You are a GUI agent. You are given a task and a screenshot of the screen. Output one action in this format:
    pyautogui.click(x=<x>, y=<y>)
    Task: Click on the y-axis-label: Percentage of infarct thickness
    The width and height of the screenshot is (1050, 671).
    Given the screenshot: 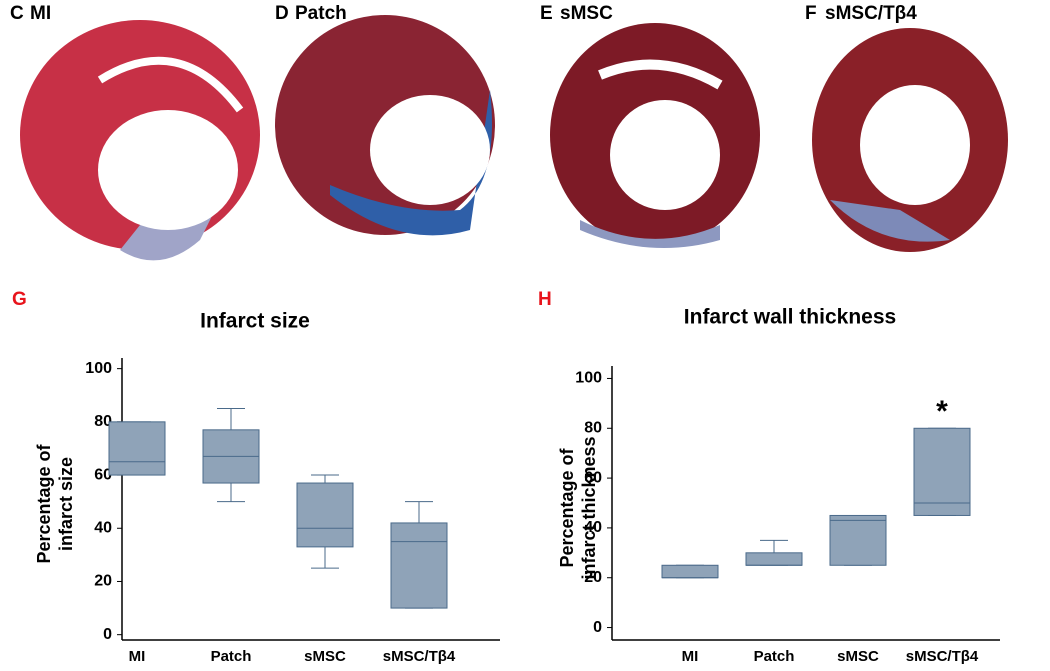 What is the action you would take?
    pyautogui.click(x=578, y=507)
    